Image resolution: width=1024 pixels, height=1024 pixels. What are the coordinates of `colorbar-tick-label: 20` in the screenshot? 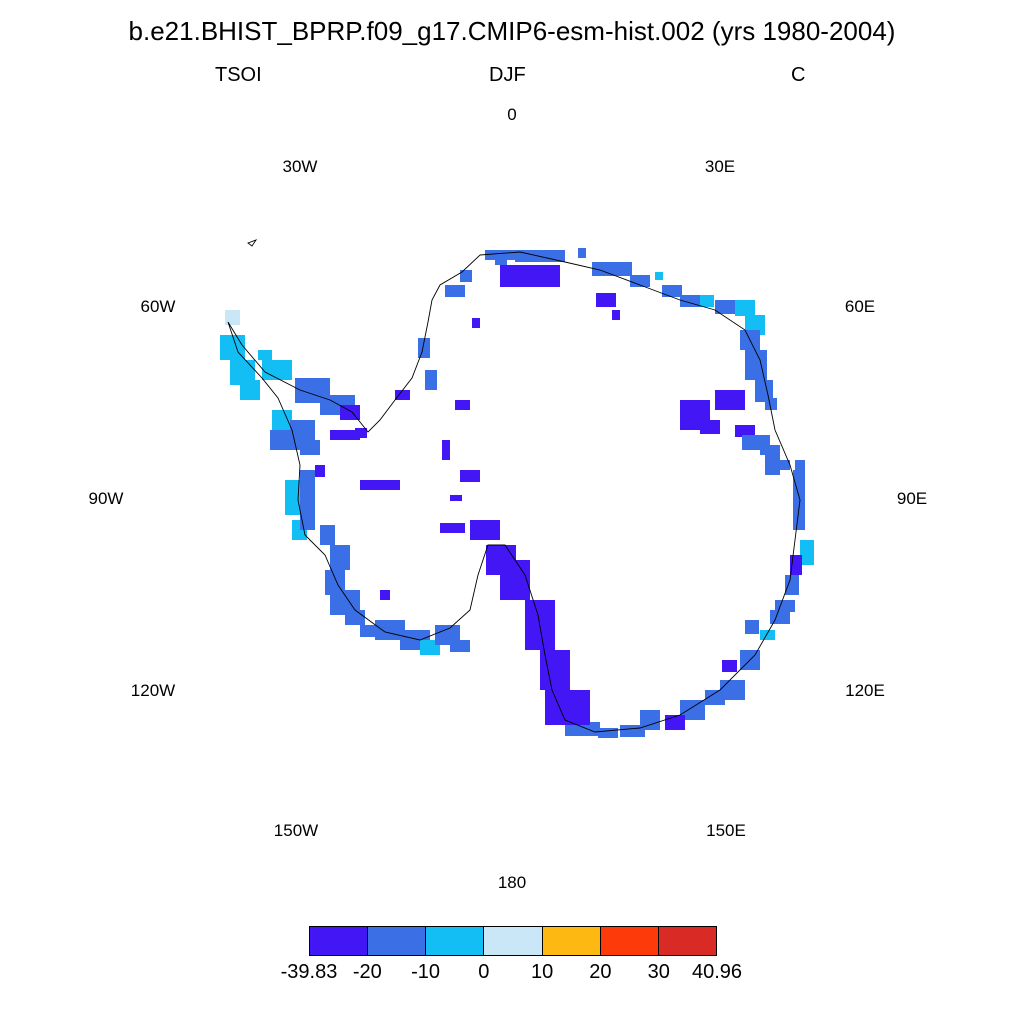 It's located at (600, 972).